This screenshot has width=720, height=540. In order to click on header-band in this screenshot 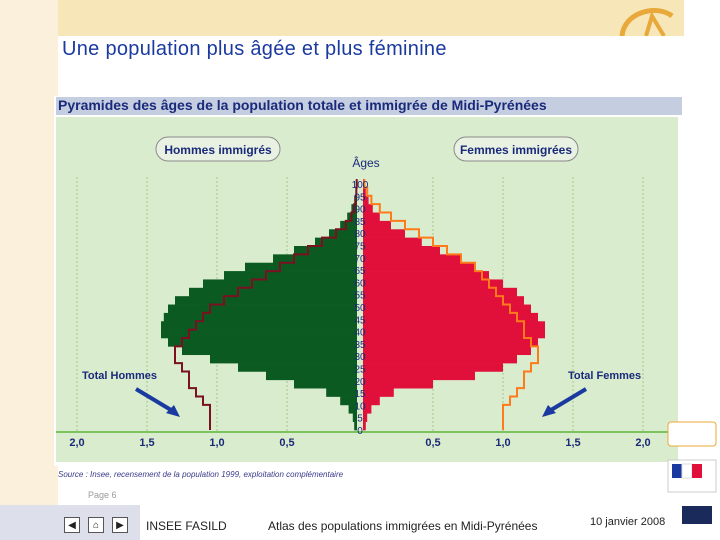, I will do `click(371, 18)`.